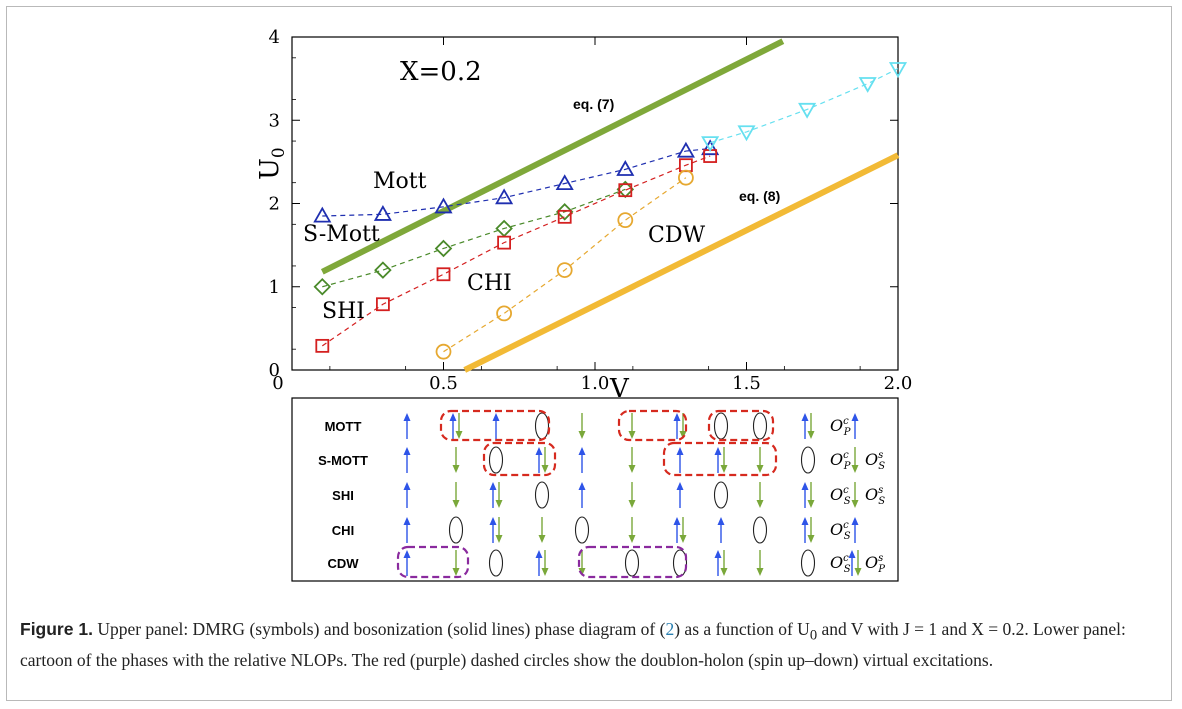  Describe the element at coordinates (804, 106) in the screenshot. I see `series-line-triangle-down` at that location.